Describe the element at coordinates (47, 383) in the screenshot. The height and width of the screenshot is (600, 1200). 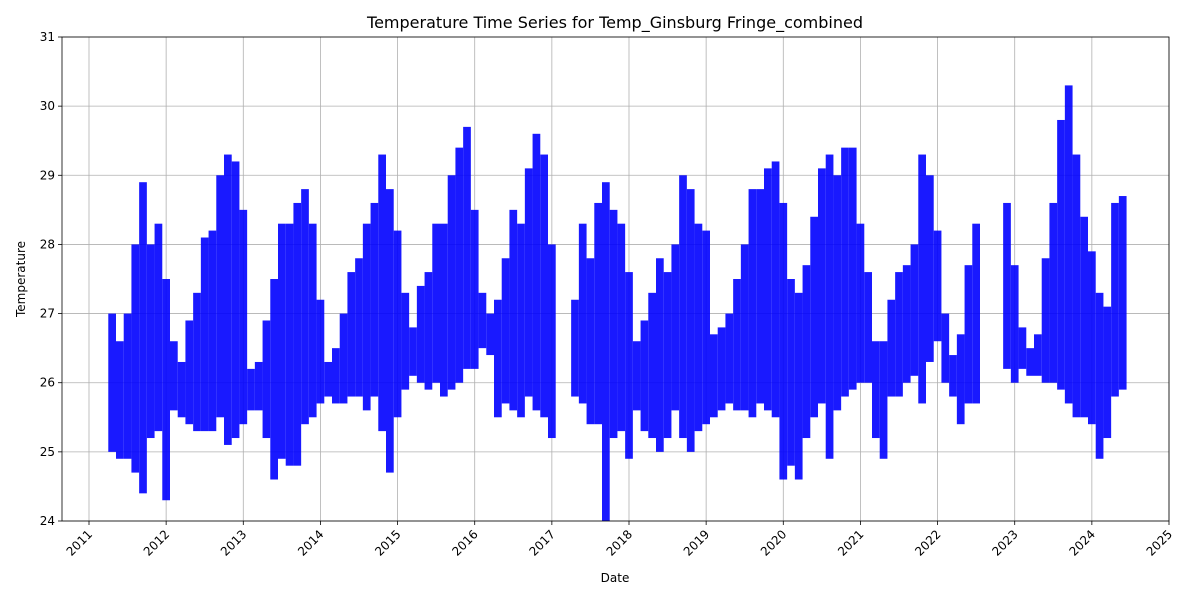
I see `y-tick-label: 26` at that location.